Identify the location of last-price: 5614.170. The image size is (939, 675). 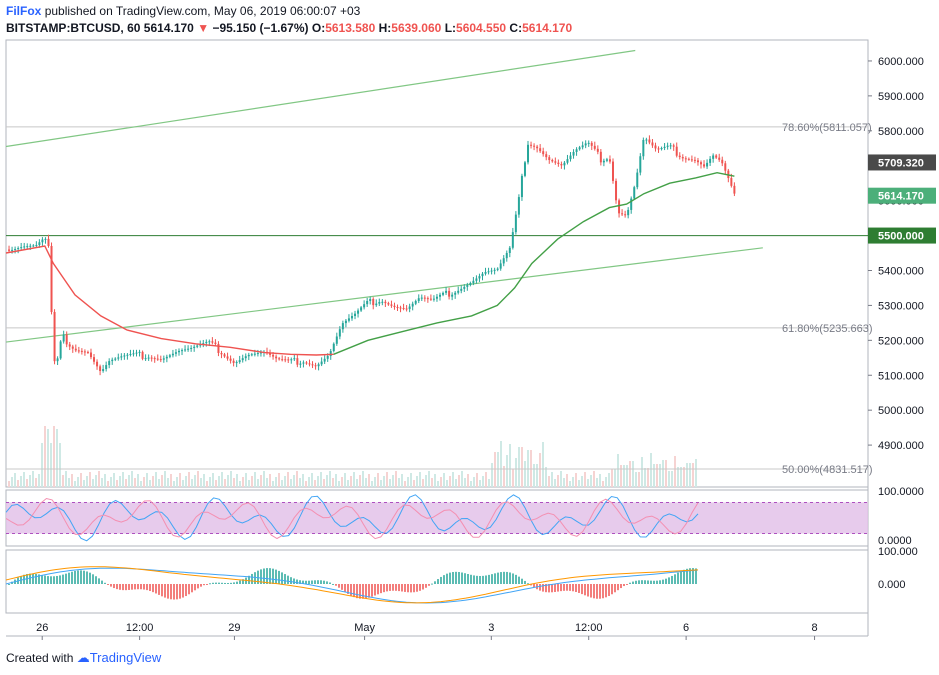
(168, 28).